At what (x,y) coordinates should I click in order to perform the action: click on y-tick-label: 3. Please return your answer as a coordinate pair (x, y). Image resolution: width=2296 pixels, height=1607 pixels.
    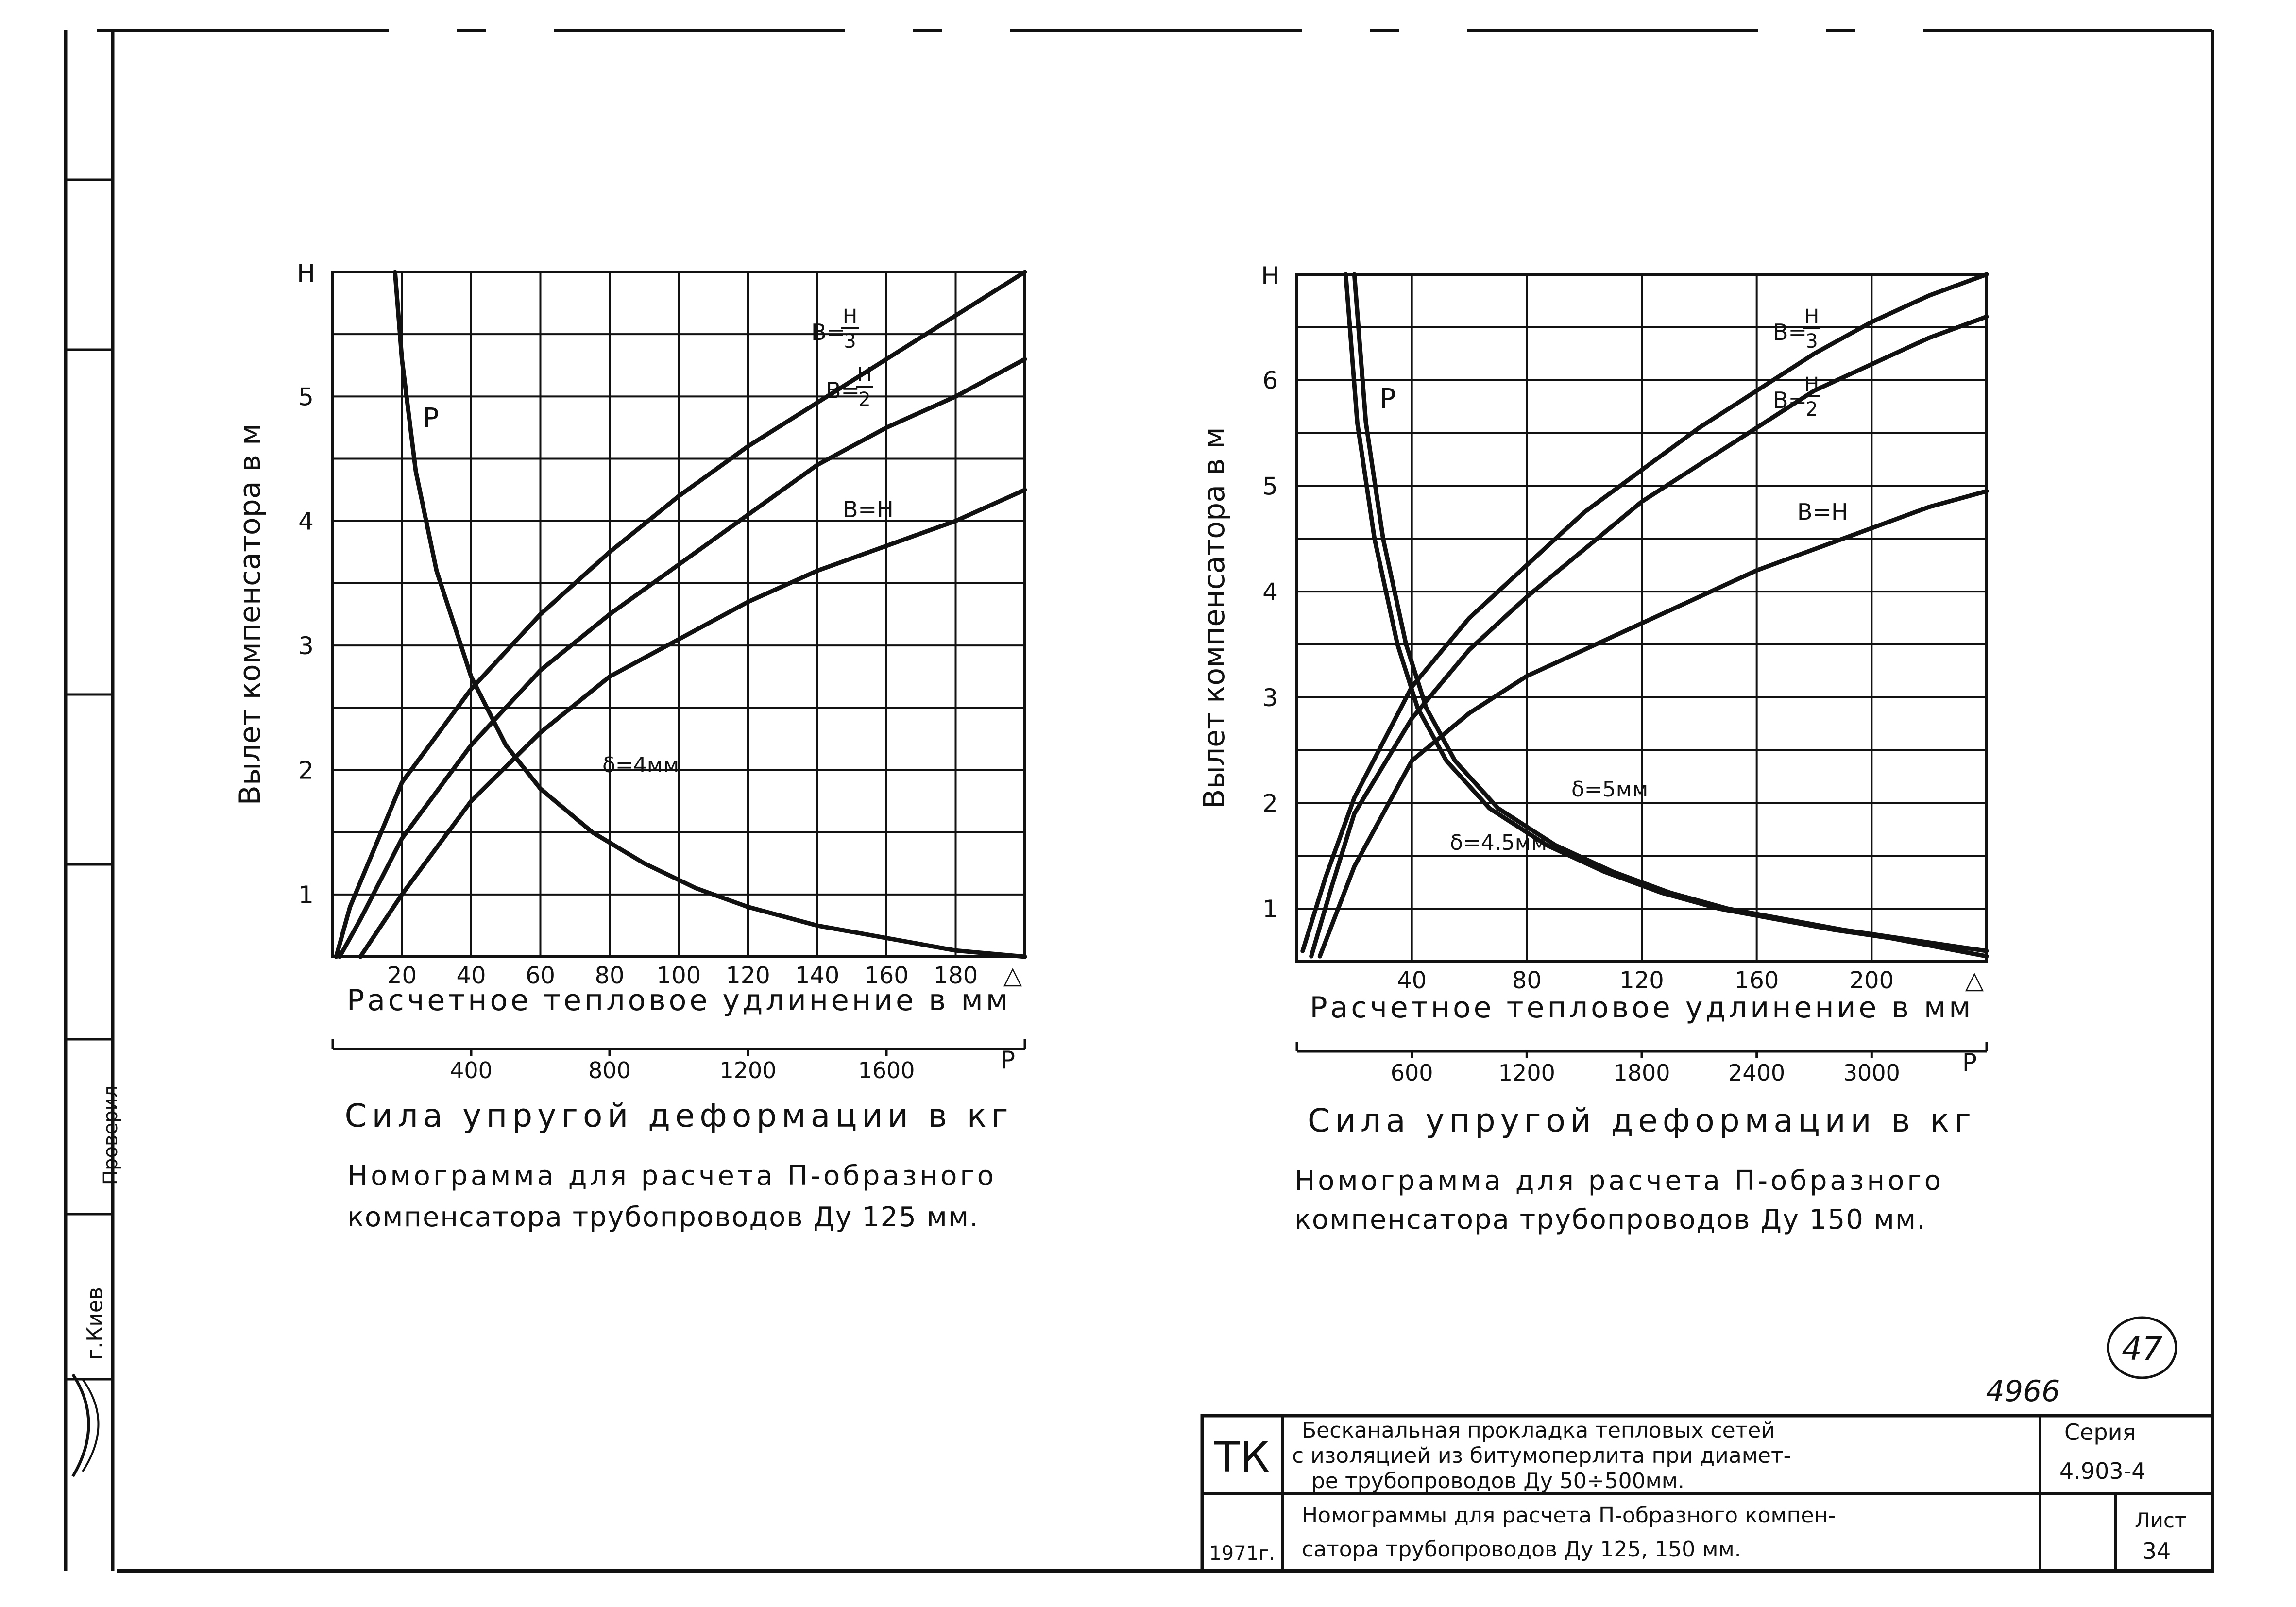
    Looking at the image, I should click on (1270, 698).